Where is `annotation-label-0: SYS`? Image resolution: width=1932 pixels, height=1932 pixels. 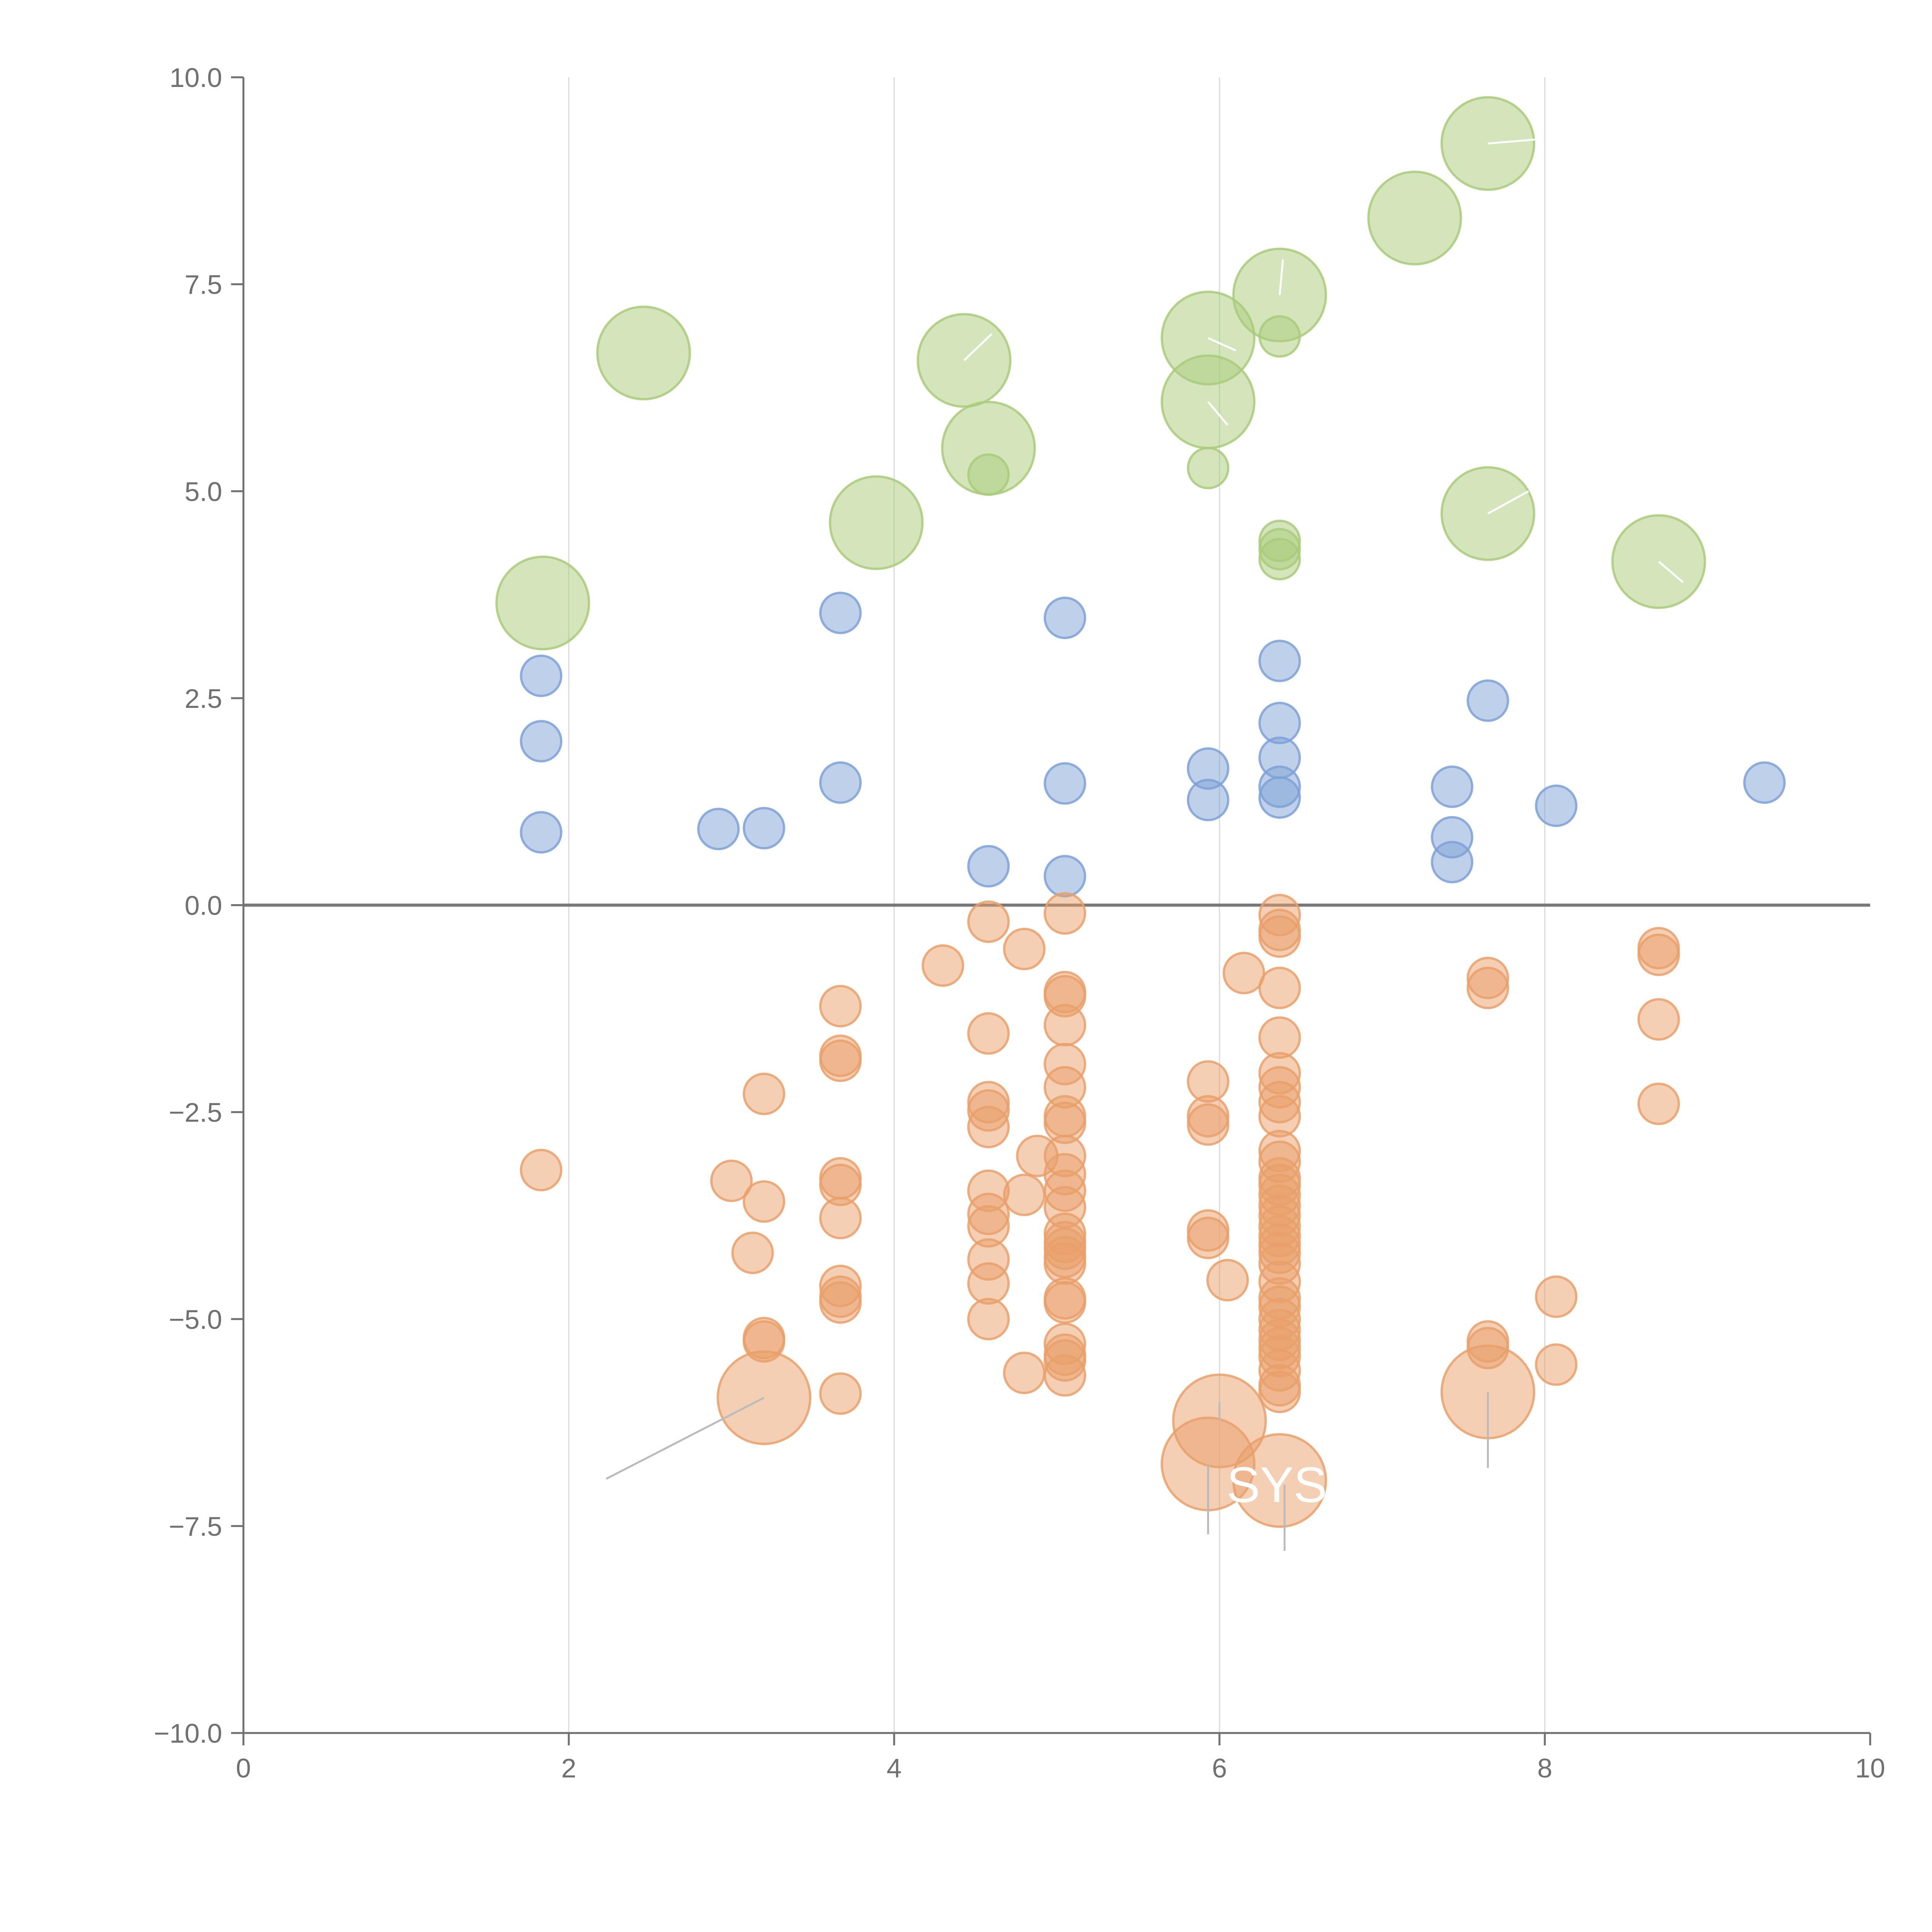
annotation-label-0: SYS is located at coordinates (1276, 1484).